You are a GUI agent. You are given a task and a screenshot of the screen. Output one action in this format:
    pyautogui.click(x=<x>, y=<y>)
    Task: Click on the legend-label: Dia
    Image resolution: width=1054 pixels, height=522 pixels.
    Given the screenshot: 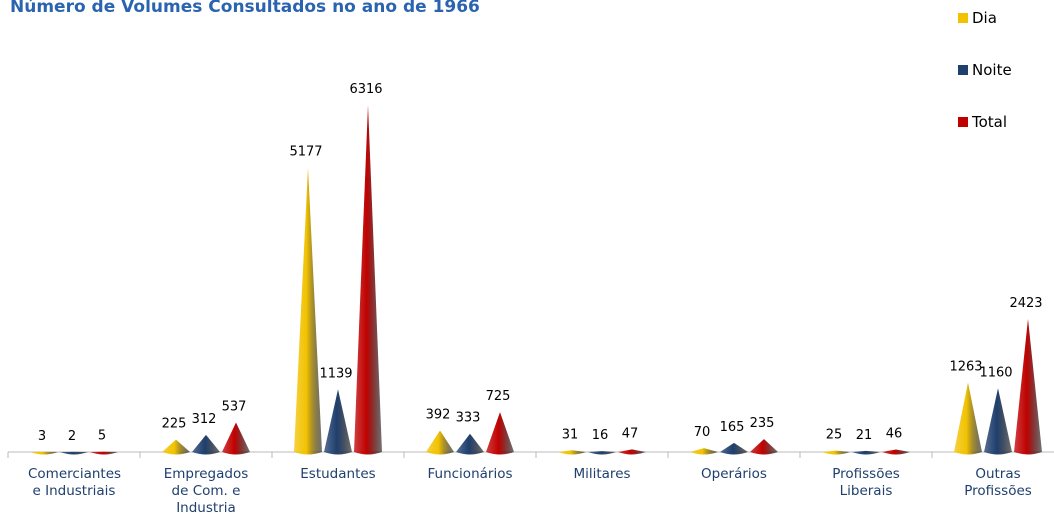 What is the action you would take?
    pyautogui.click(x=984, y=18)
    